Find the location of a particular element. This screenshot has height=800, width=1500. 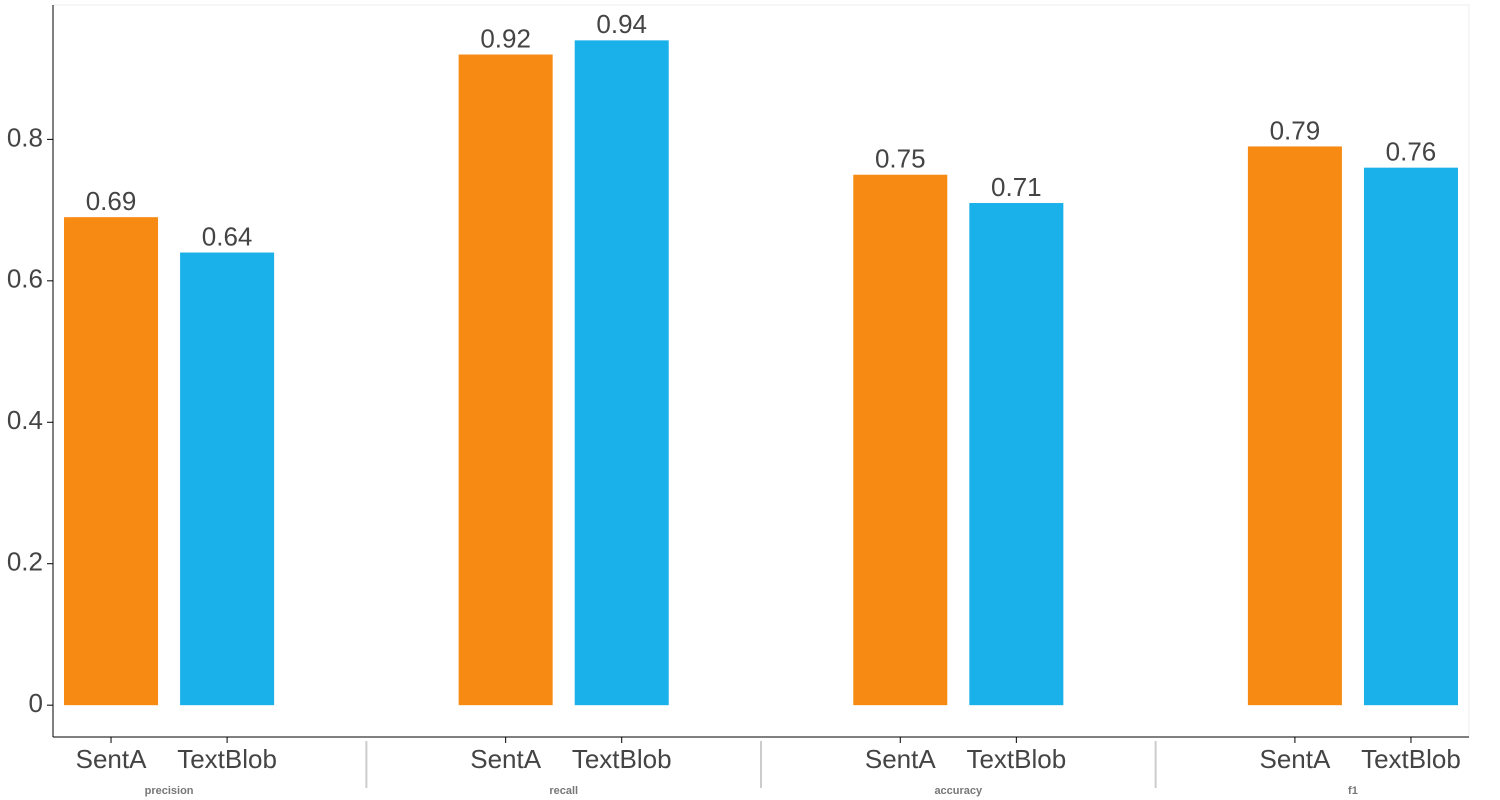

data-label: 0.71 is located at coordinates (1016, 187).